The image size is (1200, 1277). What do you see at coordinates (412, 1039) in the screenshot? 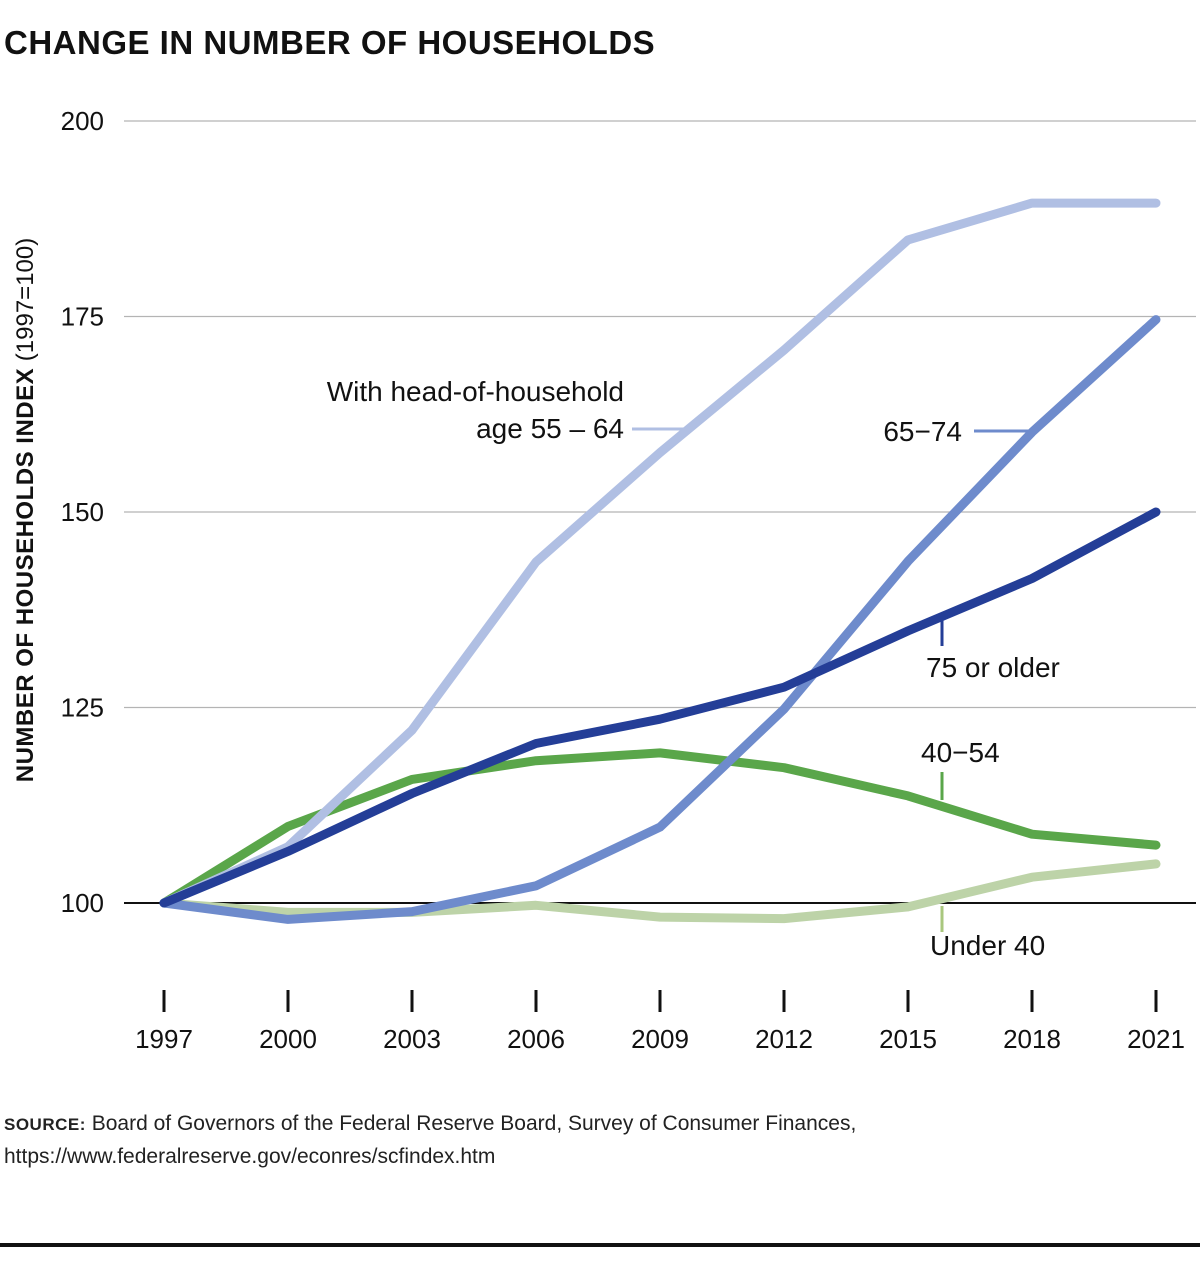
I see `x-tick-label-2003: 2003` at bounding box center [412, 1039].